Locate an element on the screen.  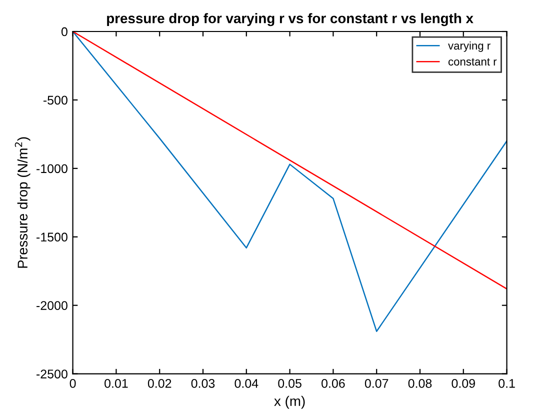
x-tick-label: 0.1 is located at coordinates (506, 383).